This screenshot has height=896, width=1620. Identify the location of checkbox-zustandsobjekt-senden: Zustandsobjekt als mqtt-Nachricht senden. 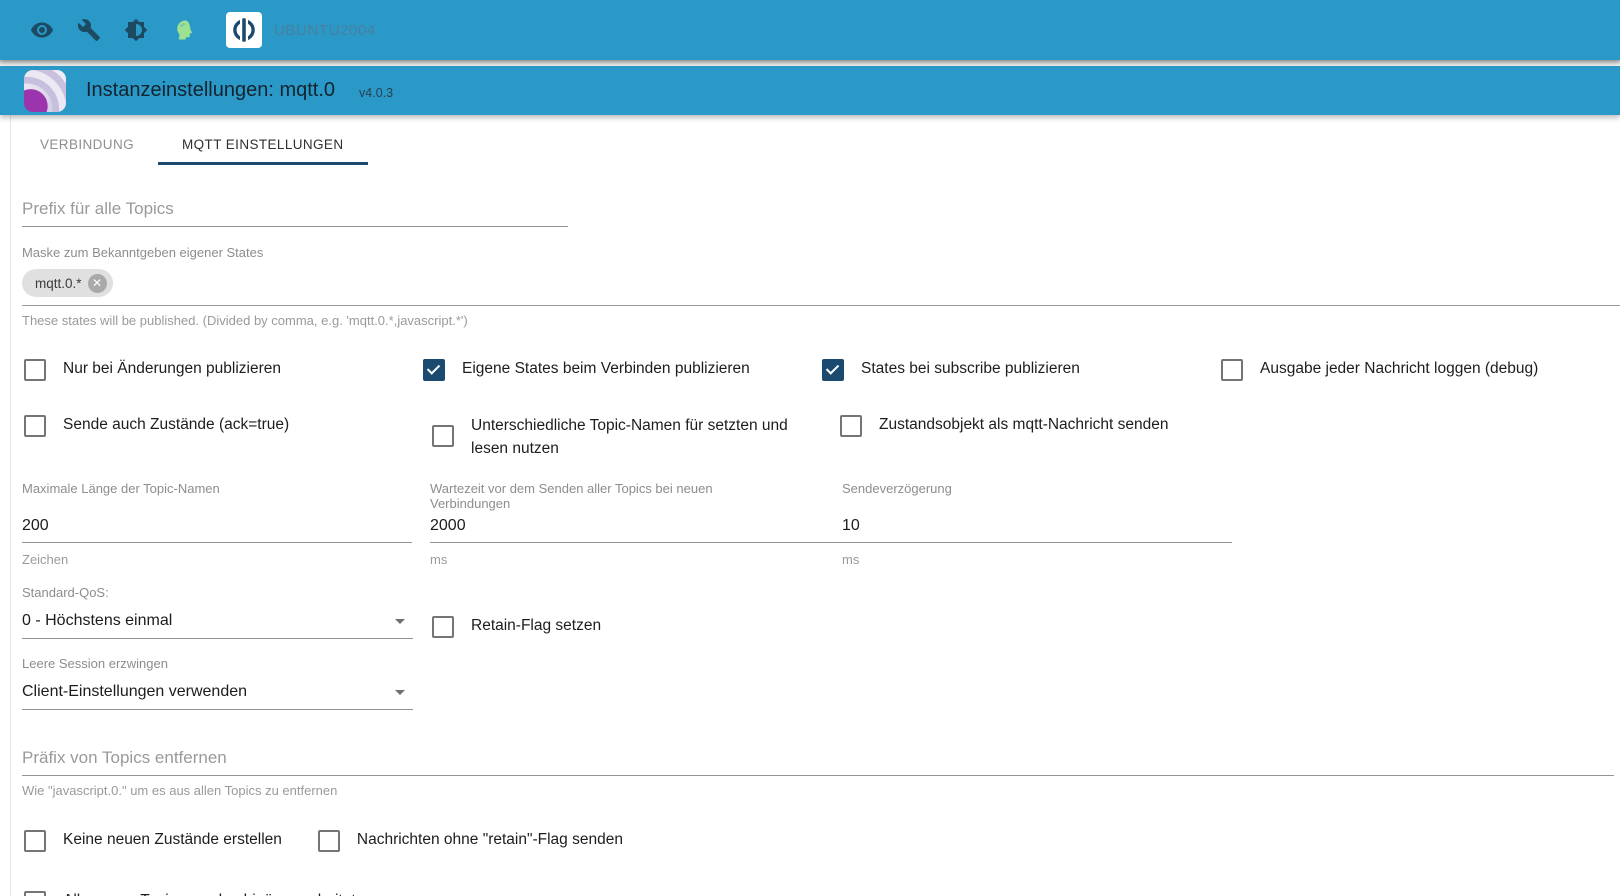
(1034, 425).